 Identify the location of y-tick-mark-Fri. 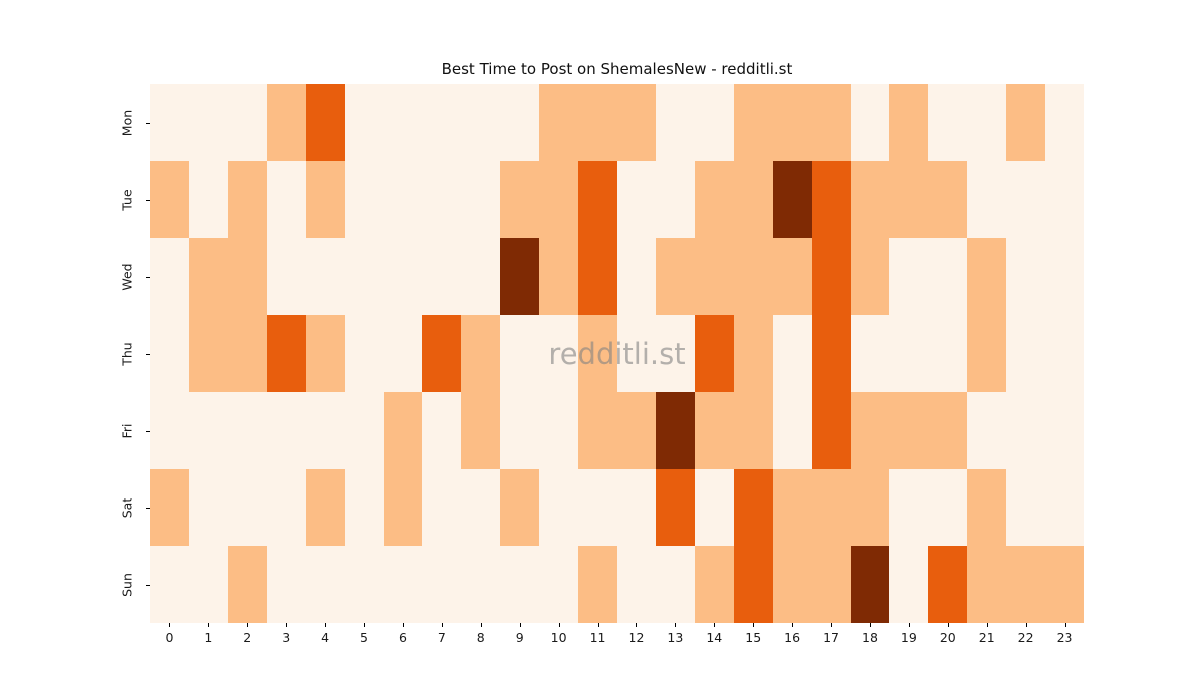
(148, 431).